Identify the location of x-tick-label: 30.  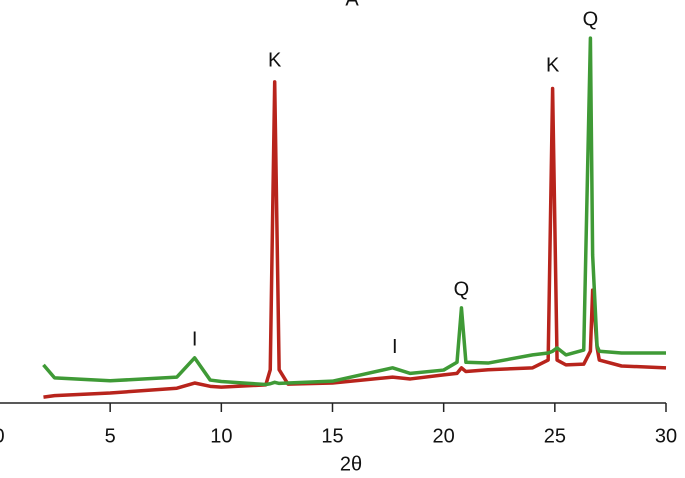
(666, 436).